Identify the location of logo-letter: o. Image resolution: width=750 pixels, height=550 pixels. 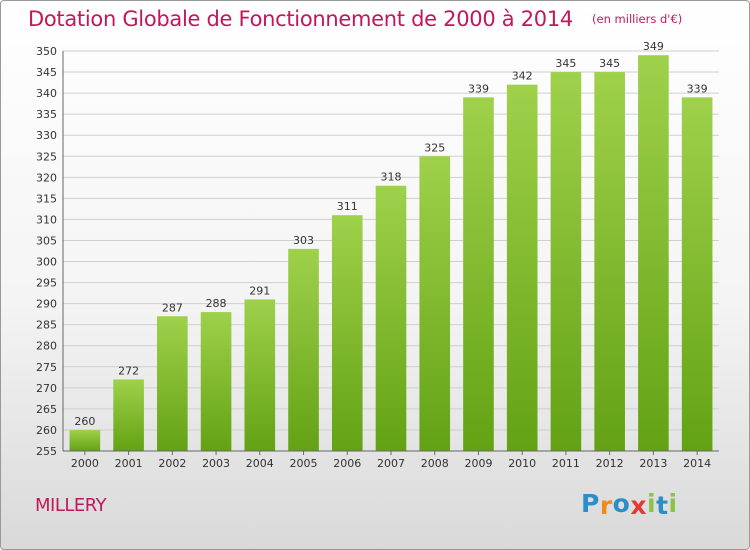
(621, 503).